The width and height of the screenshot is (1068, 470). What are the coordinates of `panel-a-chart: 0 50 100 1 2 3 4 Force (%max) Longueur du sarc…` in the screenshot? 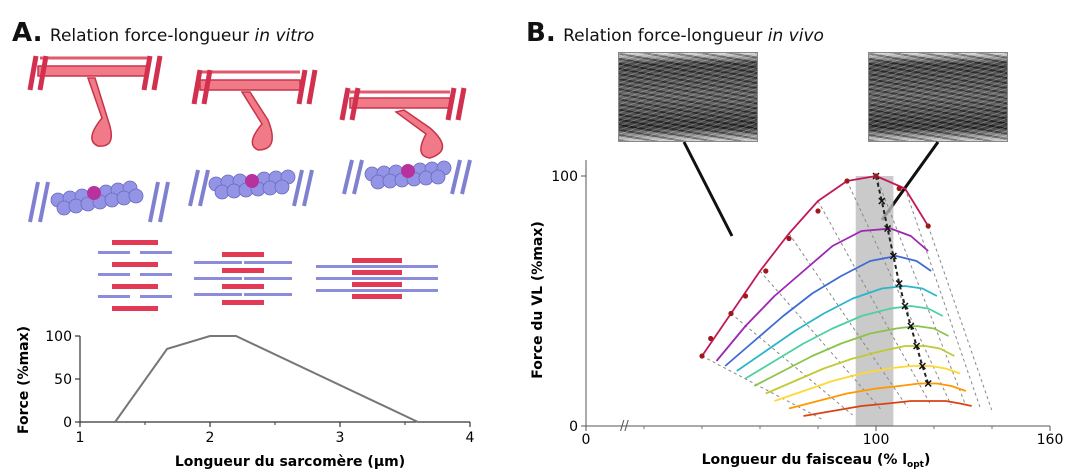 It's located at (245, 398).